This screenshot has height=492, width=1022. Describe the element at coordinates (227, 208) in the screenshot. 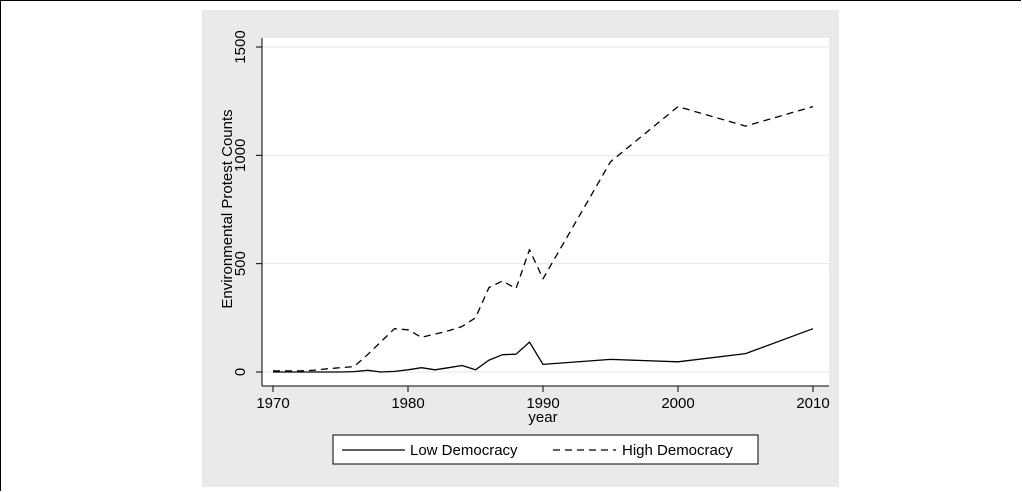

I see `y-axis-label: Environmental Protest Counts` at that location.